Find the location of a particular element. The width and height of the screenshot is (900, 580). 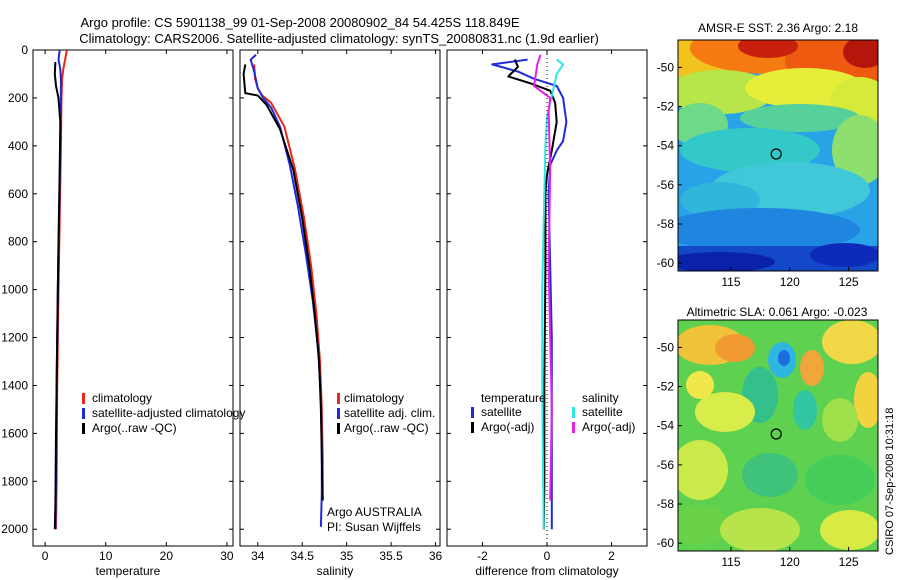

sal-legend-label-satellite: satellite adj. clim. is located at coordinates (389, 413).